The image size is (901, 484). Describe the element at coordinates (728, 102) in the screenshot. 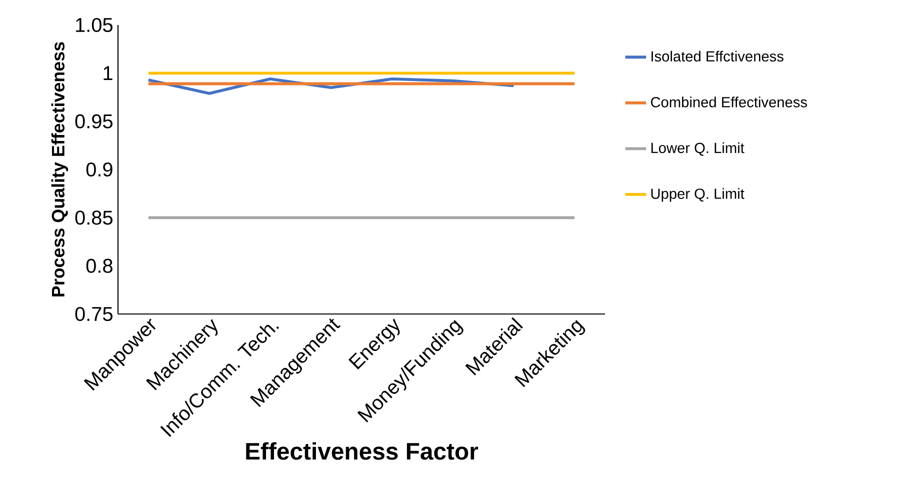

I see `legend-label: Combined Effectiveness` at that location.